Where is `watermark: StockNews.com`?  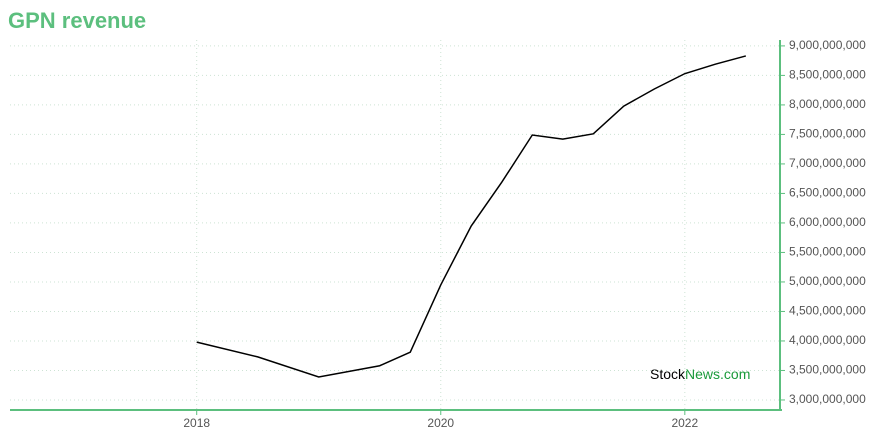 watermark: StockNews.com is located at coordinates (700, 374).